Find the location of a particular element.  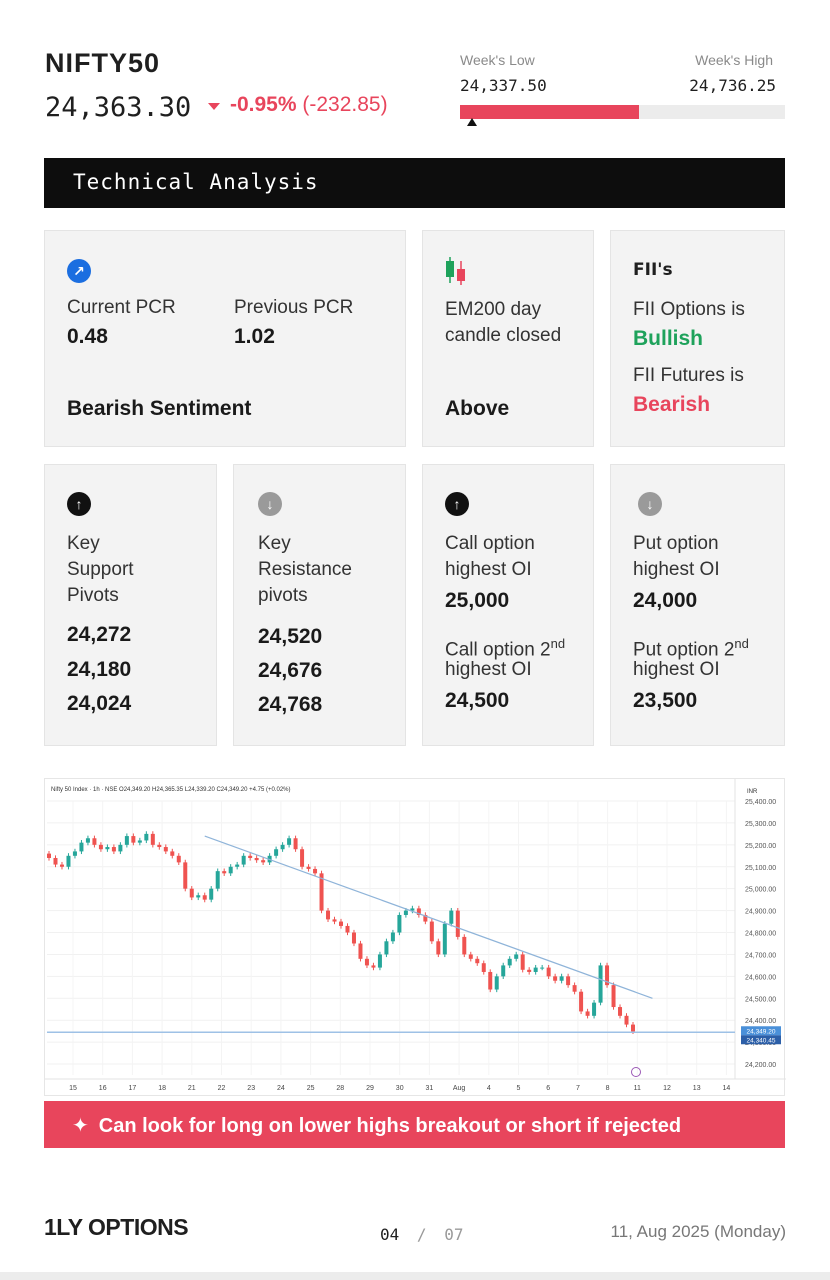

em200-value: Above is located at coordinates (477, 408).